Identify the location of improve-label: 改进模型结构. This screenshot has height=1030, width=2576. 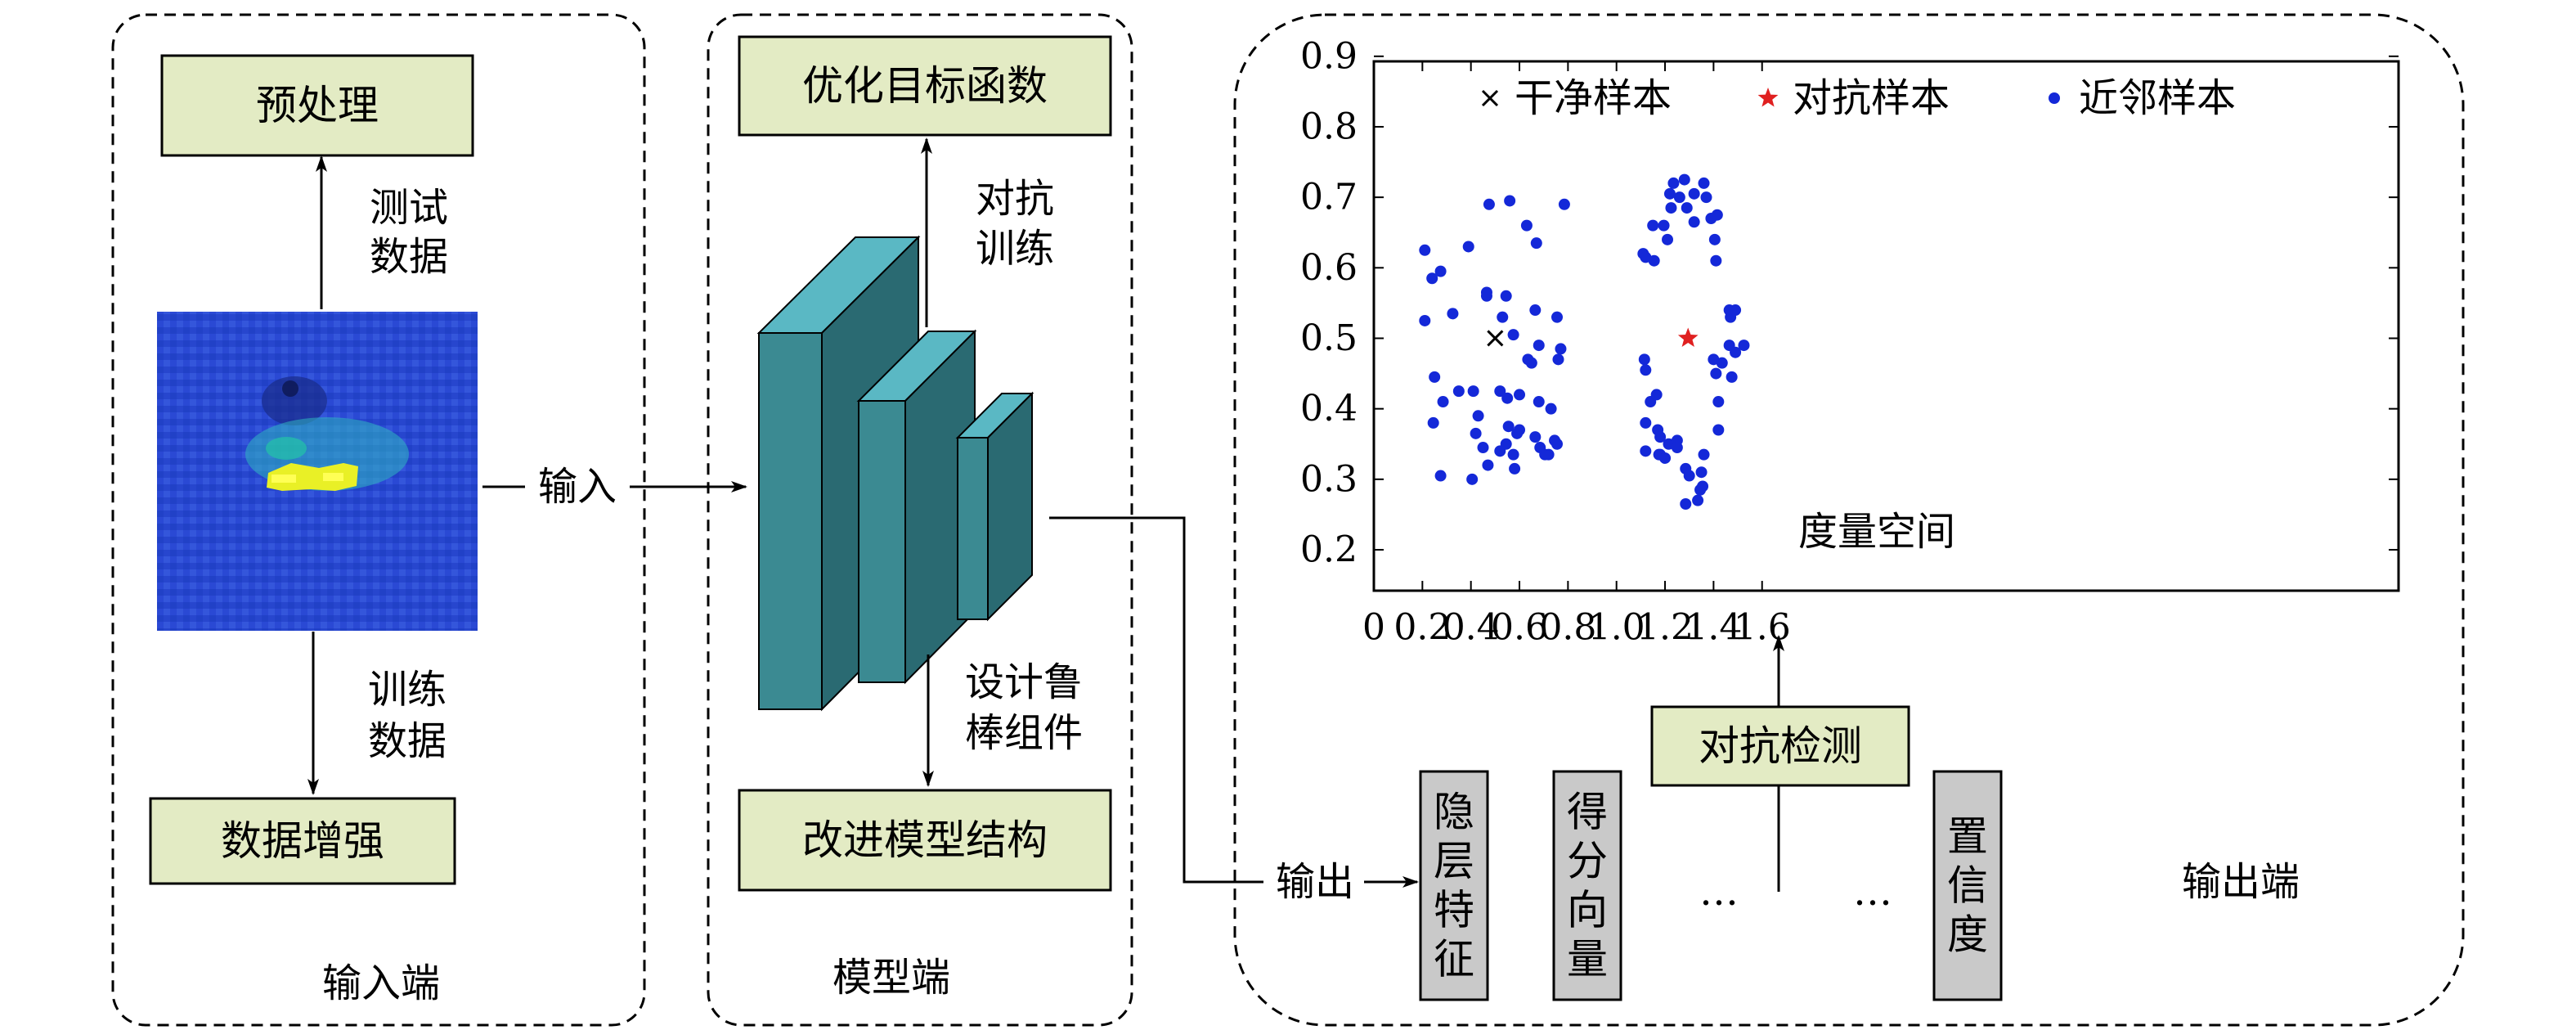
(925, 840).